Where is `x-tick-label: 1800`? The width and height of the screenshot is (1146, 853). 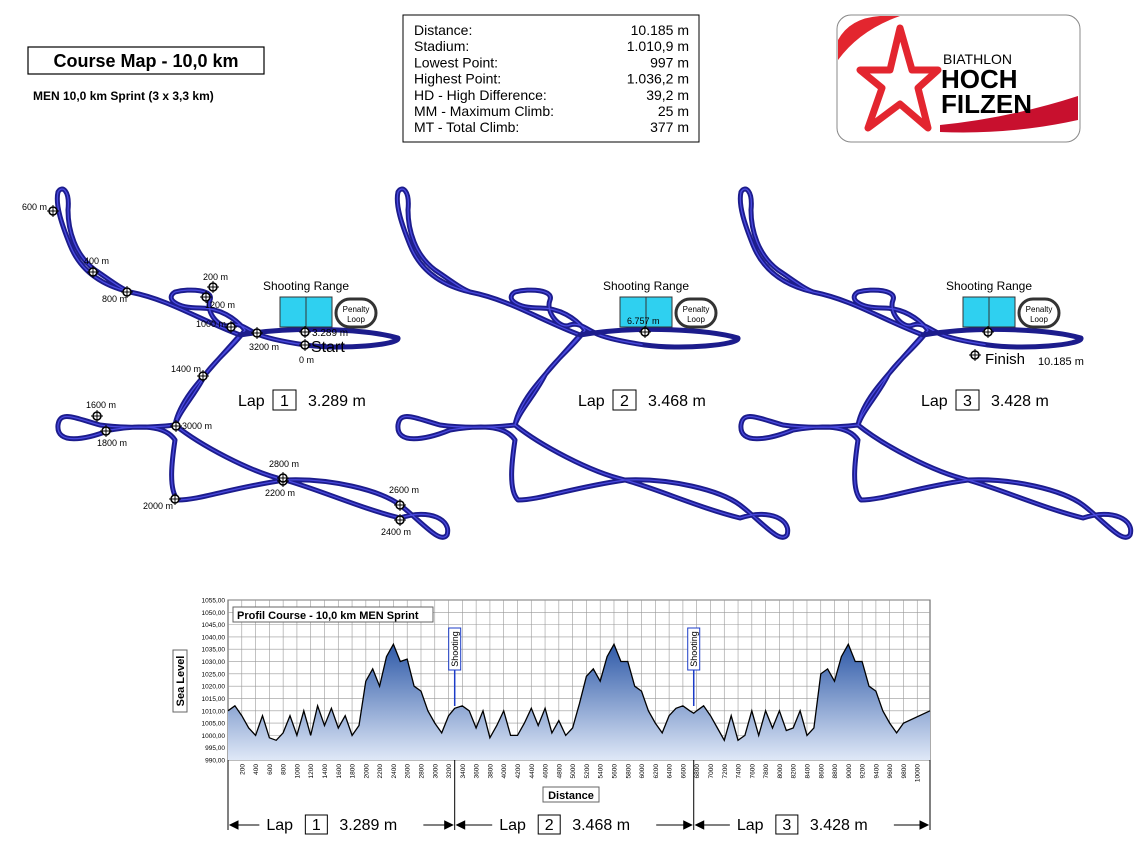
x-tick-label: 1800 is located at coordinates (353, 771).